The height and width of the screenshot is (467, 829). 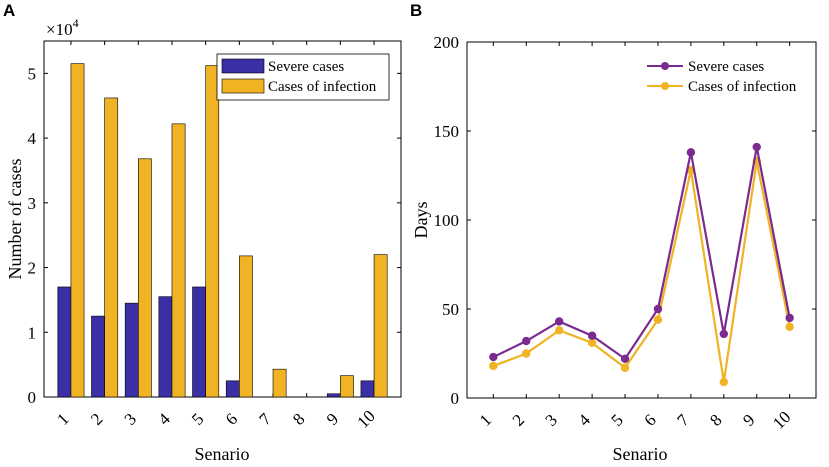 What do you see at coordinates (243, 86) in the screenshot?
I see `legend-swatch-infection` at bounding box center [243, 86].